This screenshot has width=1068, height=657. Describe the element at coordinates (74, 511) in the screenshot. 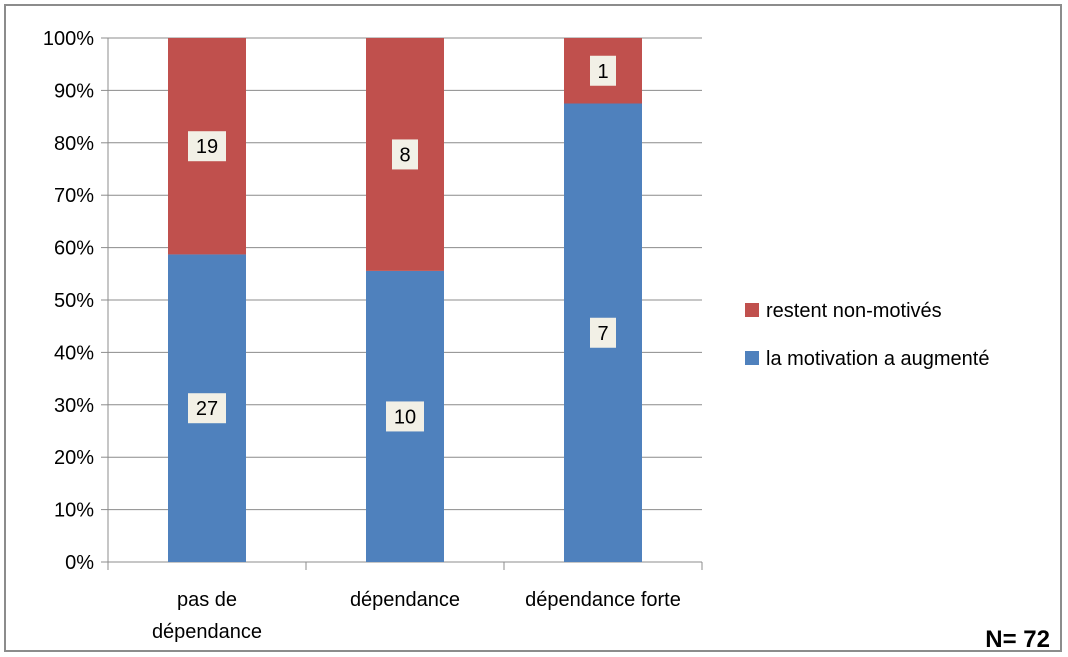

I see `y-tick-label: 10%` at that location.